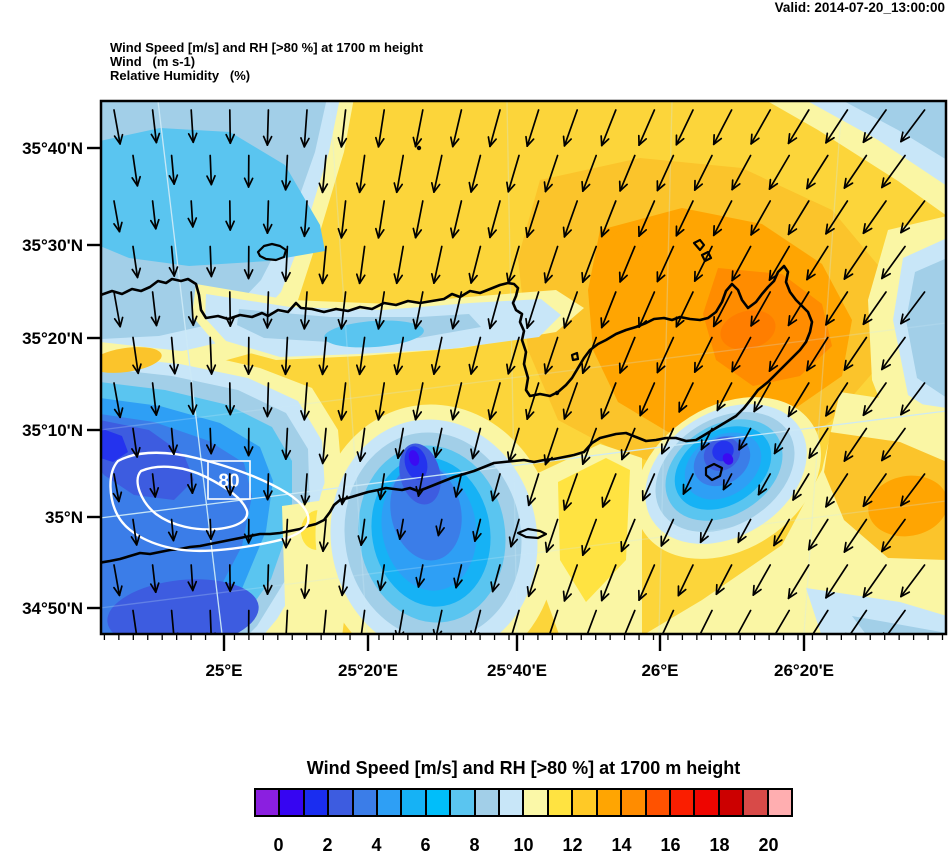 The height and width of the screenshot is (854, 948). Describe the element at coordinates (572, 844) in the screenshot. I see `colorbar-tick-label: 12` at that location.